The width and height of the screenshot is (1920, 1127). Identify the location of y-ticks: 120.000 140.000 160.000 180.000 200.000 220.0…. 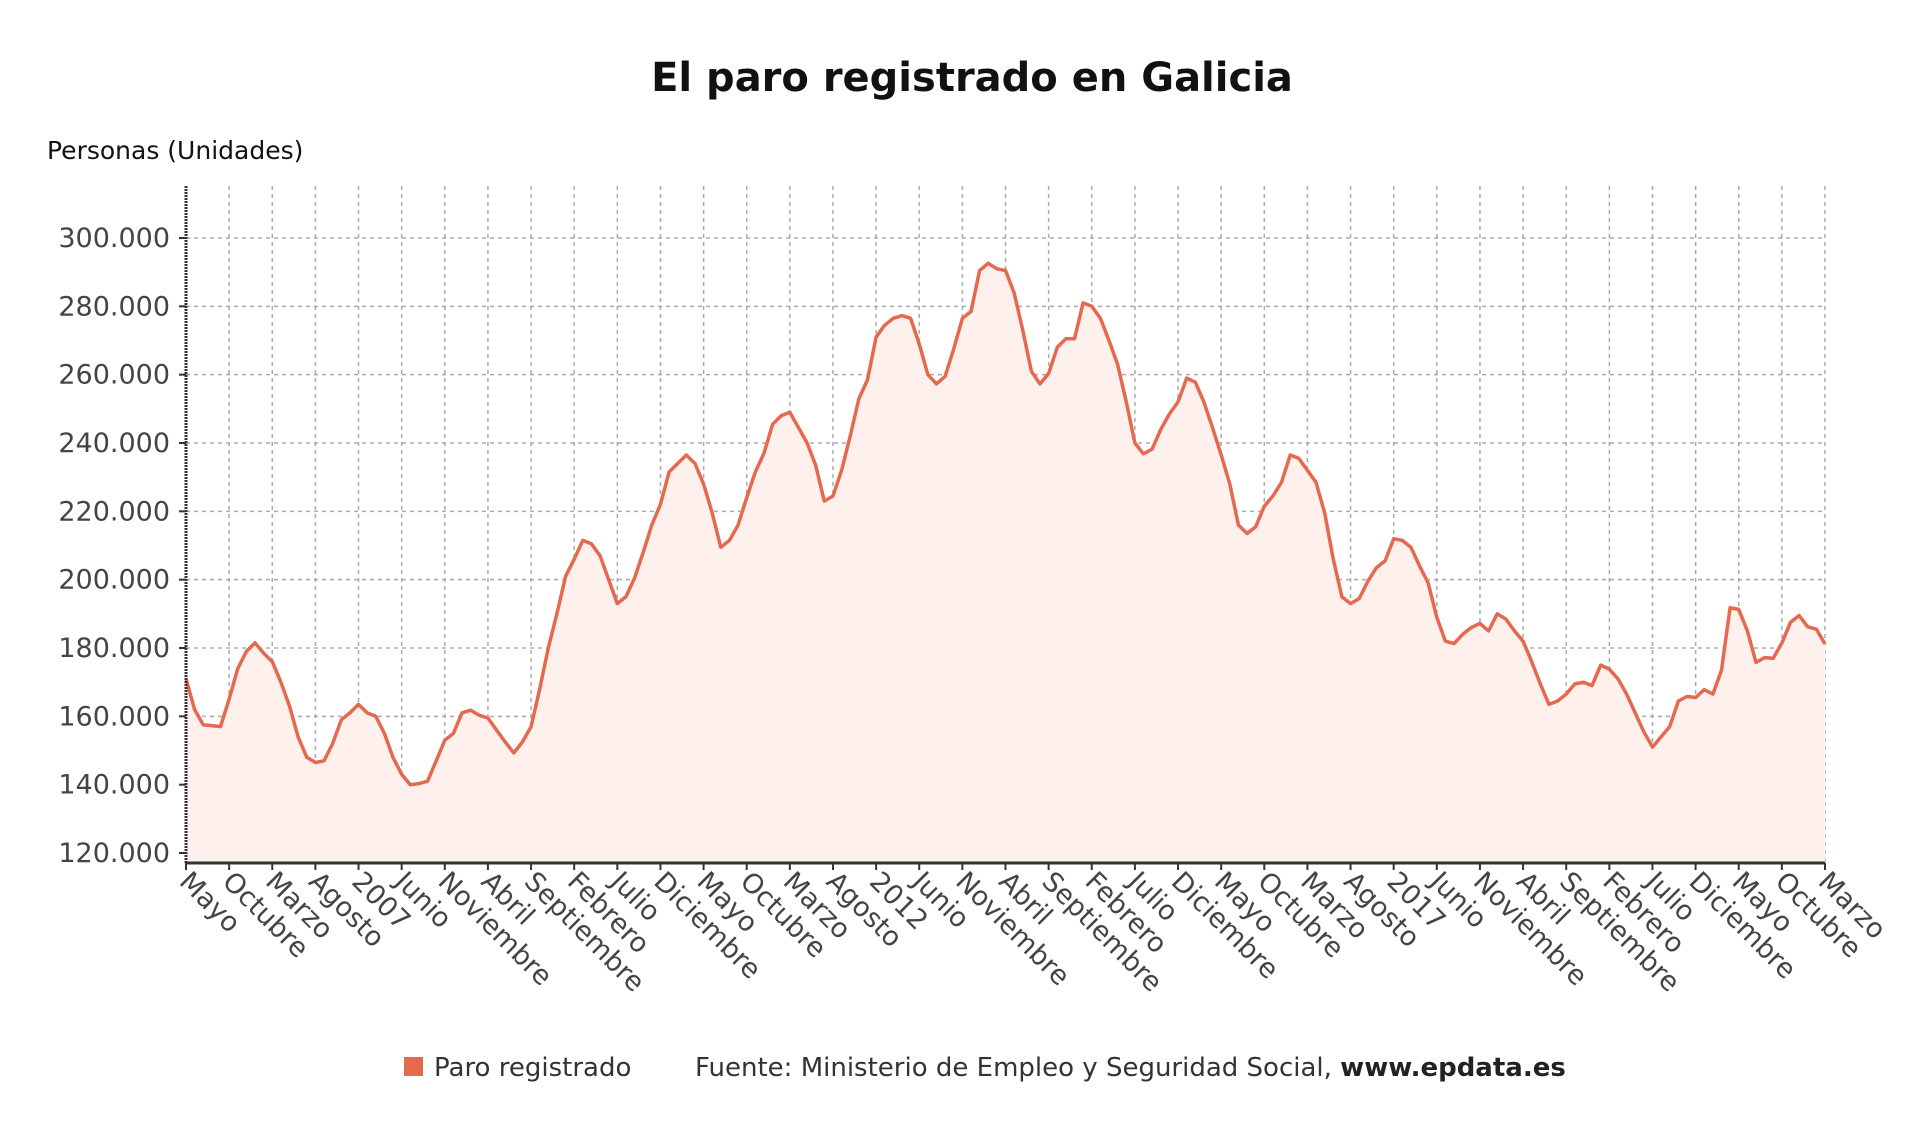
(122, 546).